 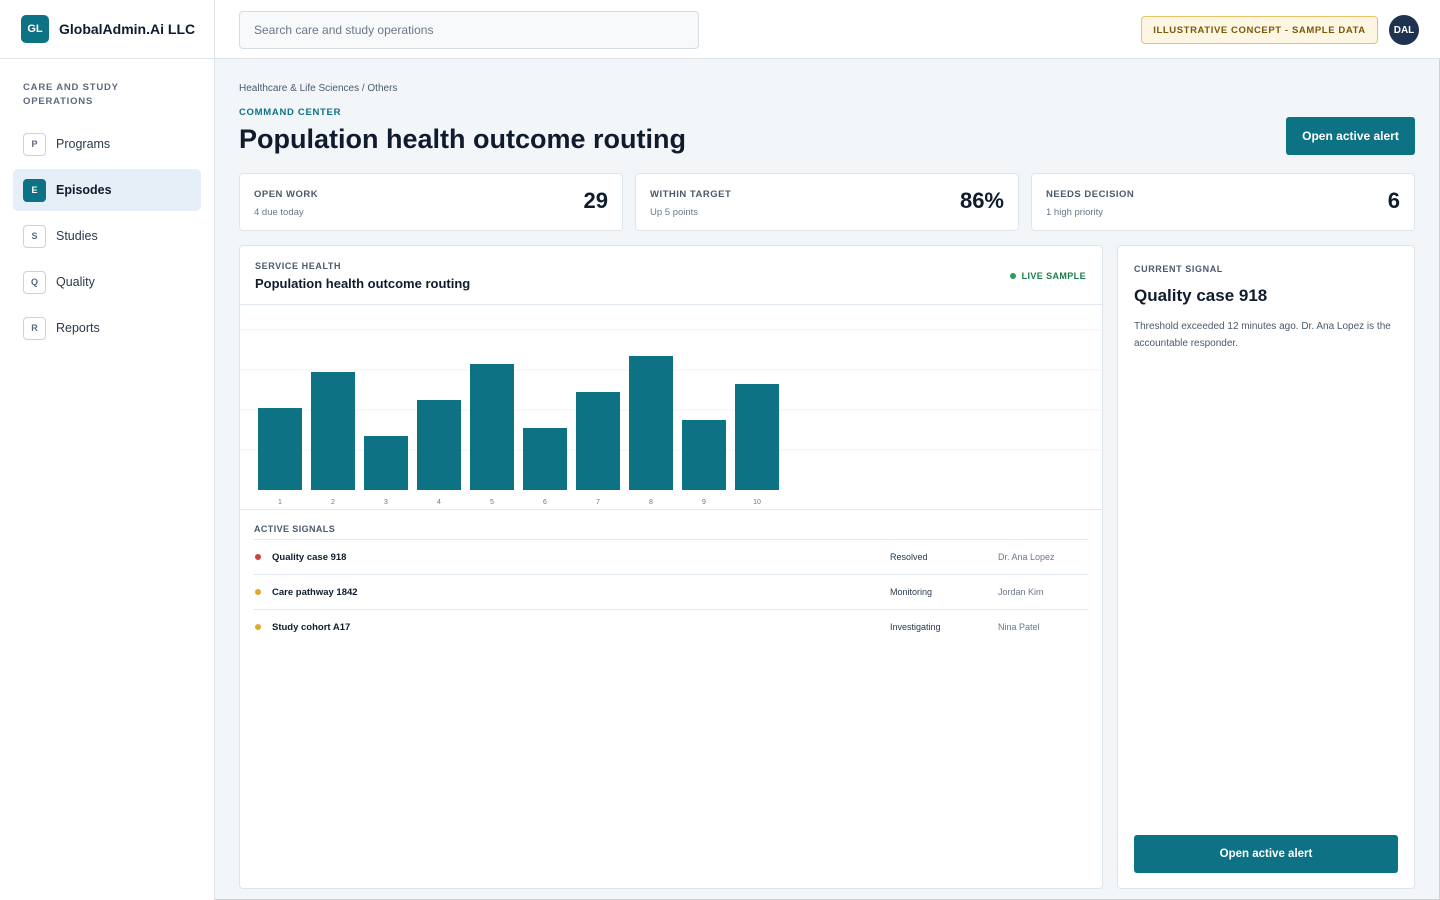 I want to click on signal-status: Investigating, so click(x=915, y=627).